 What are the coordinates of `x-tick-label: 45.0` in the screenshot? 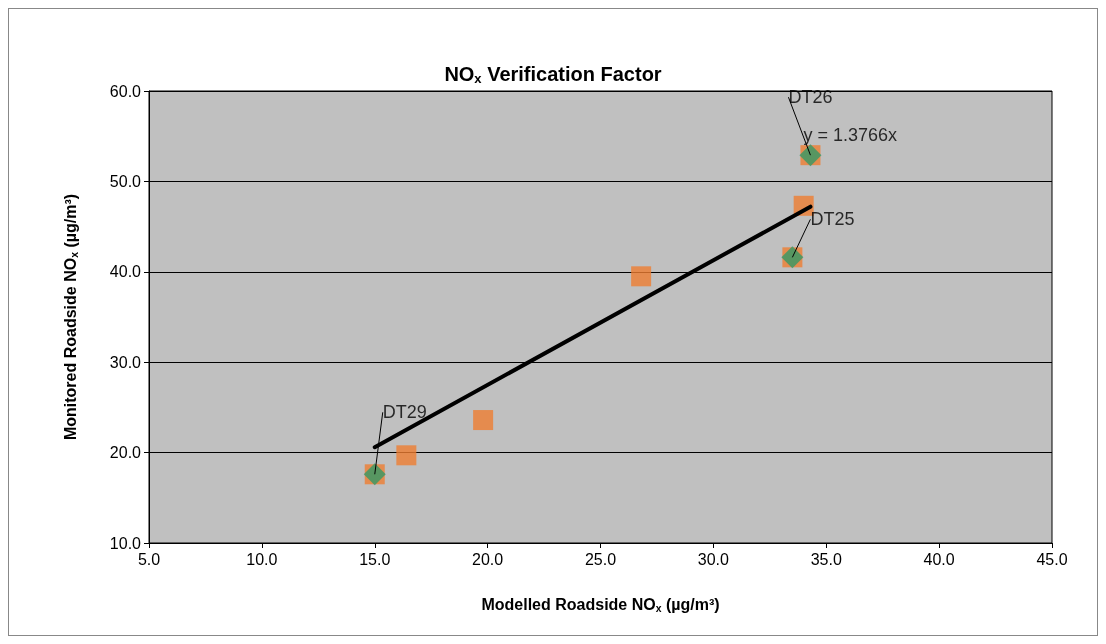 It's located at (1052, 559).